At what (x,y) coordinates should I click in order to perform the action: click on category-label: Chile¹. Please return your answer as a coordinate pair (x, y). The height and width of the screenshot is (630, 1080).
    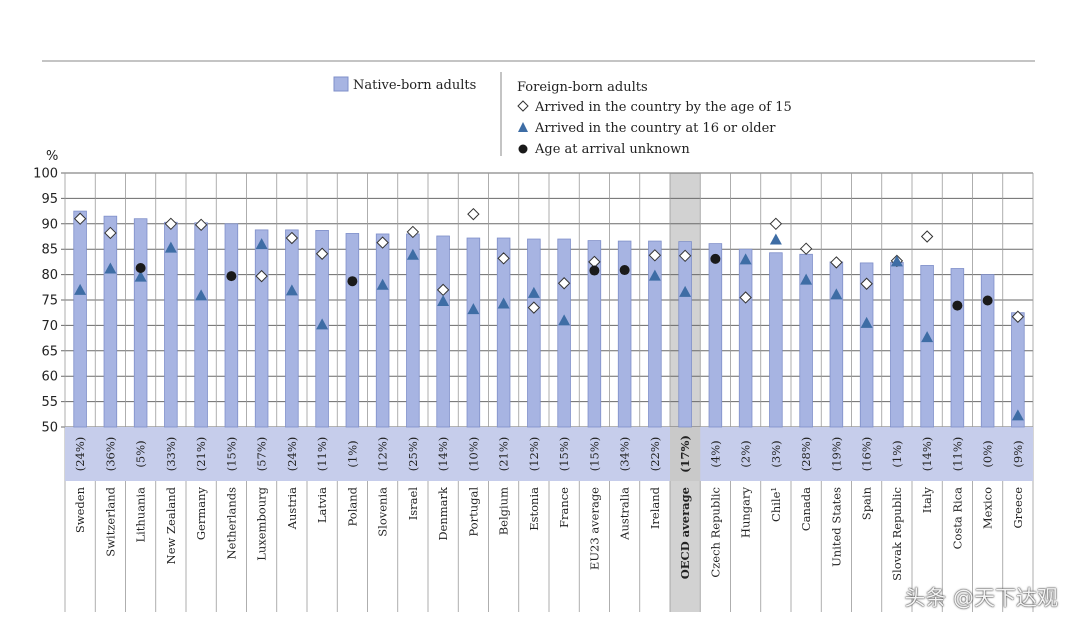
    Looking at the image, I should click on (776, 504).